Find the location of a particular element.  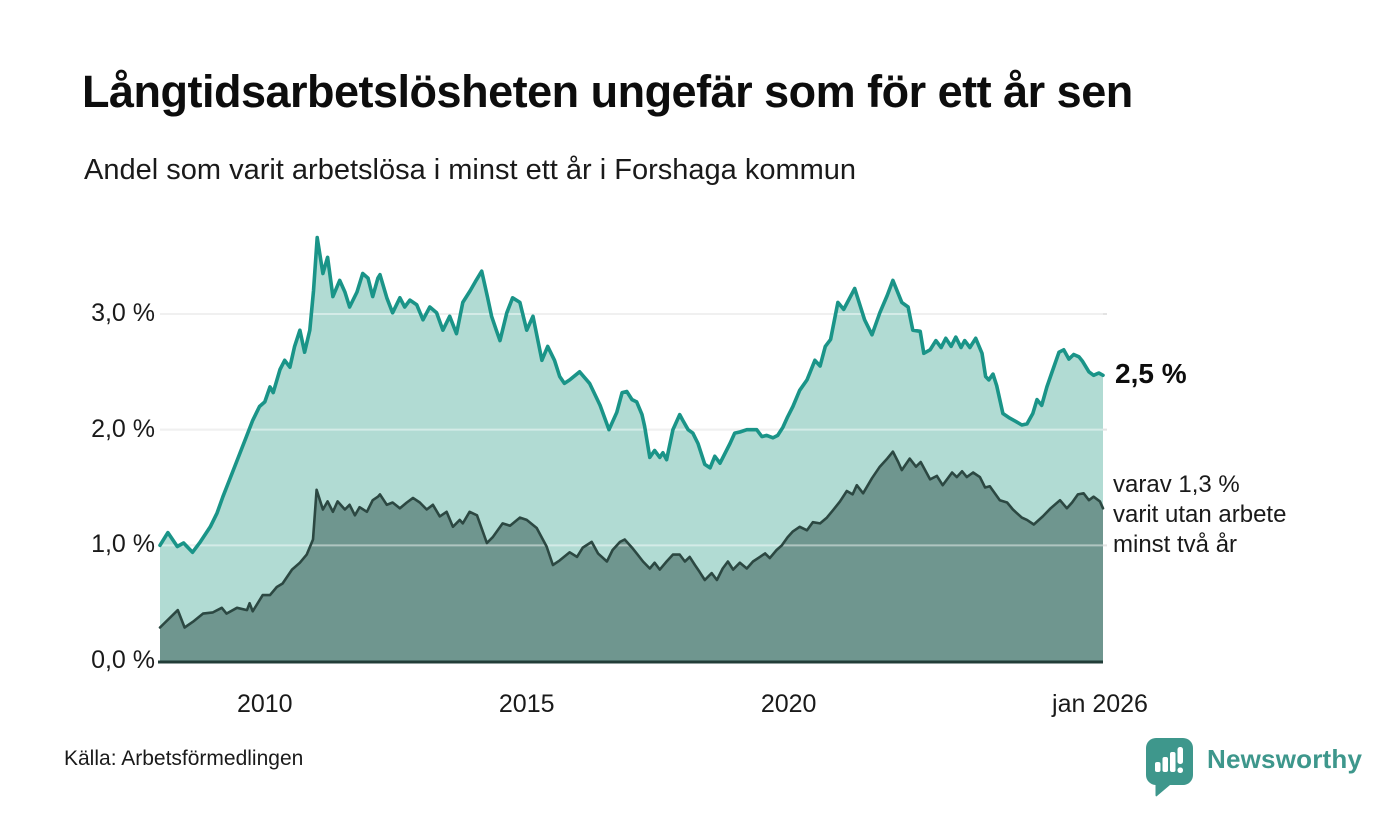

brand-logo: Newsworthy is located at coordinates (1254, 768).